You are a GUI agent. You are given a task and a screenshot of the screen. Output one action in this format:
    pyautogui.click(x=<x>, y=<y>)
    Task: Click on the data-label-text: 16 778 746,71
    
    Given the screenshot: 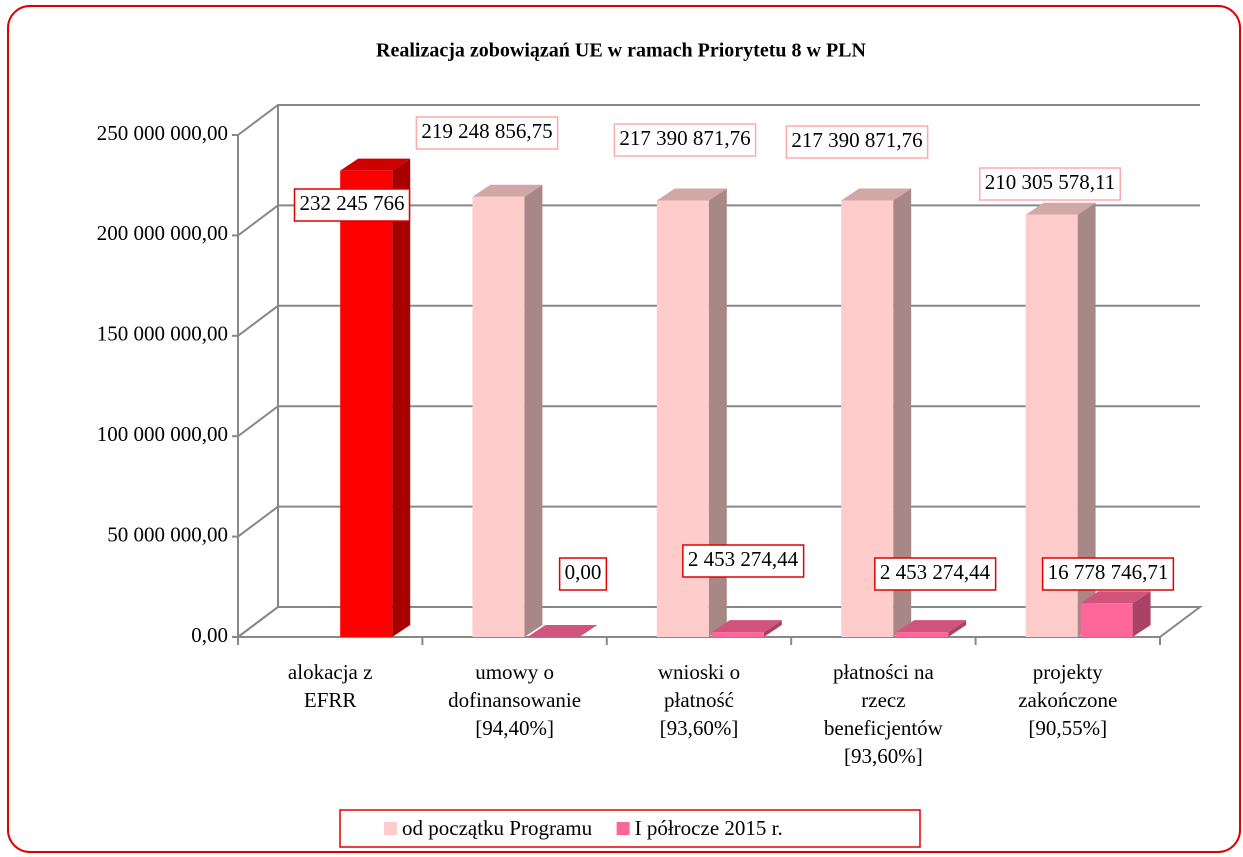 What is the action you would take?
    pyautogui.click(x=1108, y=572)
    